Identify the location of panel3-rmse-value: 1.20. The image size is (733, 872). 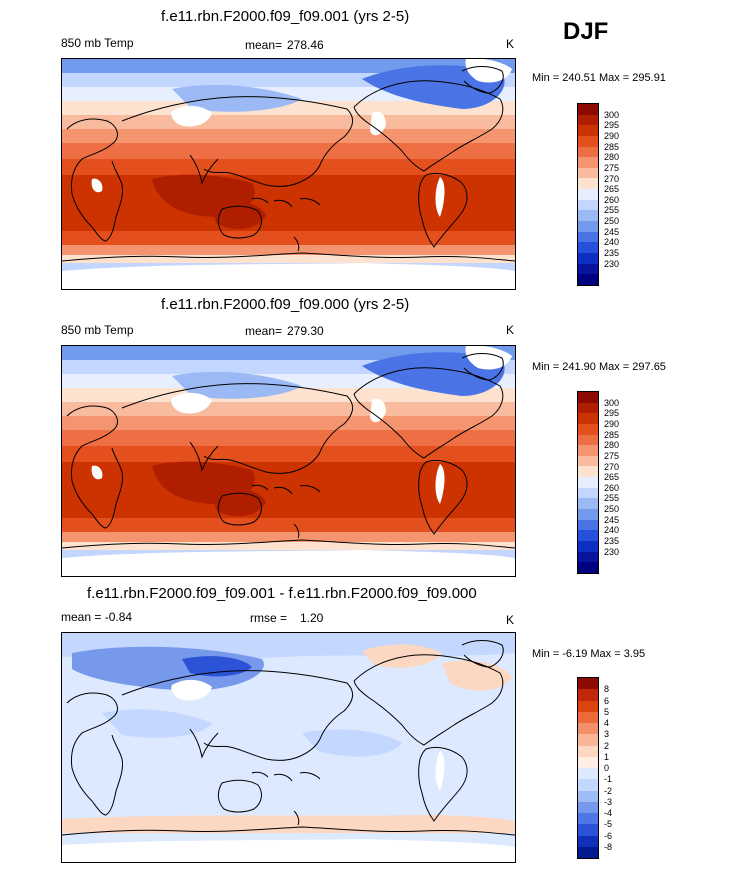
(312, 618).